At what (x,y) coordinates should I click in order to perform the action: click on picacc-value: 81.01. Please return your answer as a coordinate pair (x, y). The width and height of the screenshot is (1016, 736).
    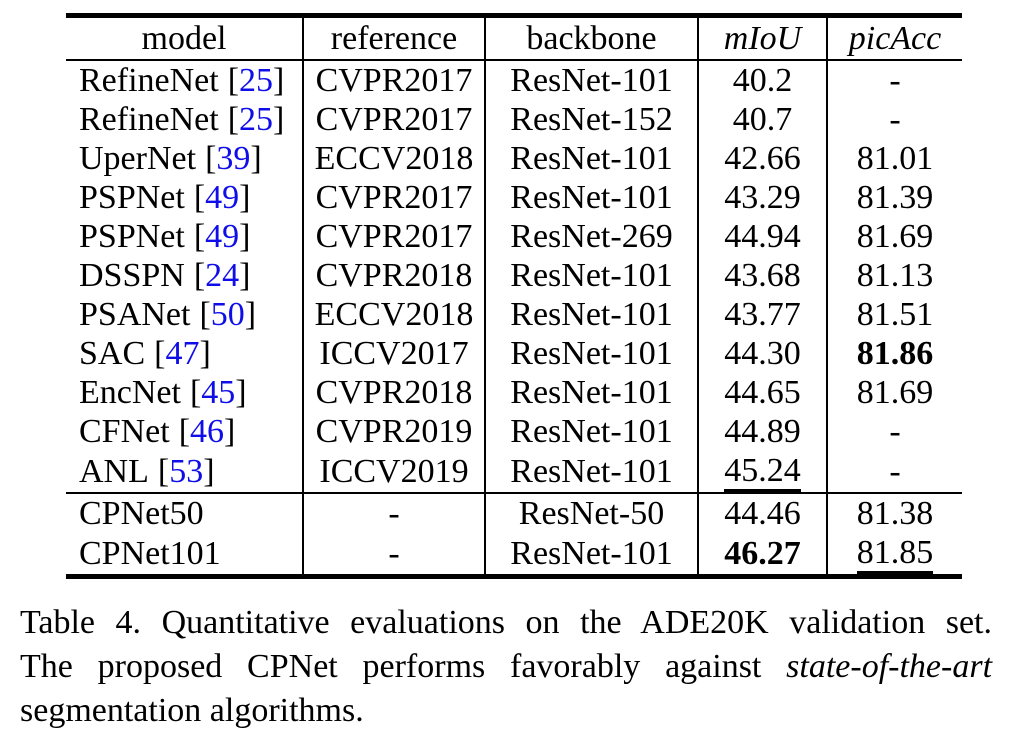
    Looking at the image, I should click on (895, 158).